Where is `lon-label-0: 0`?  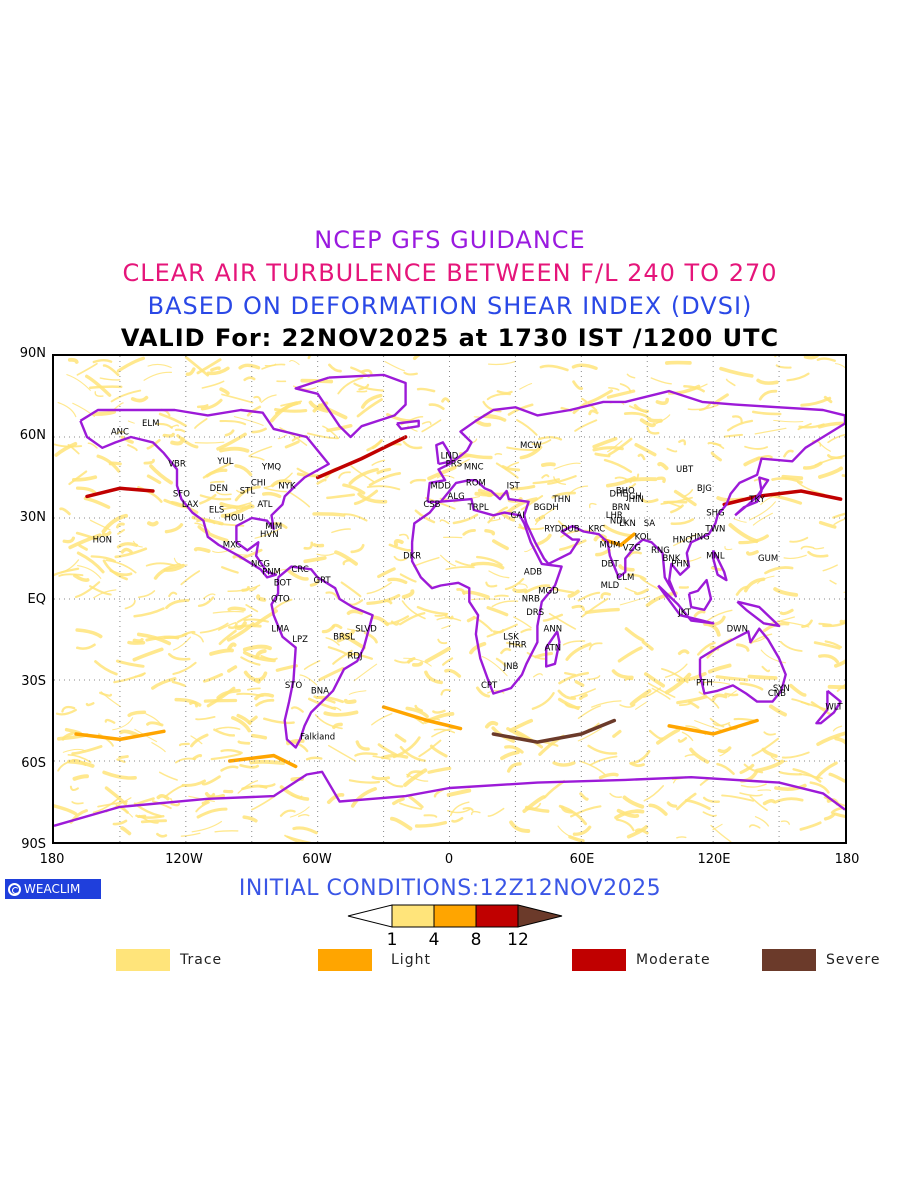
lon-label-0: 0 is located at coordinates (449, 859).